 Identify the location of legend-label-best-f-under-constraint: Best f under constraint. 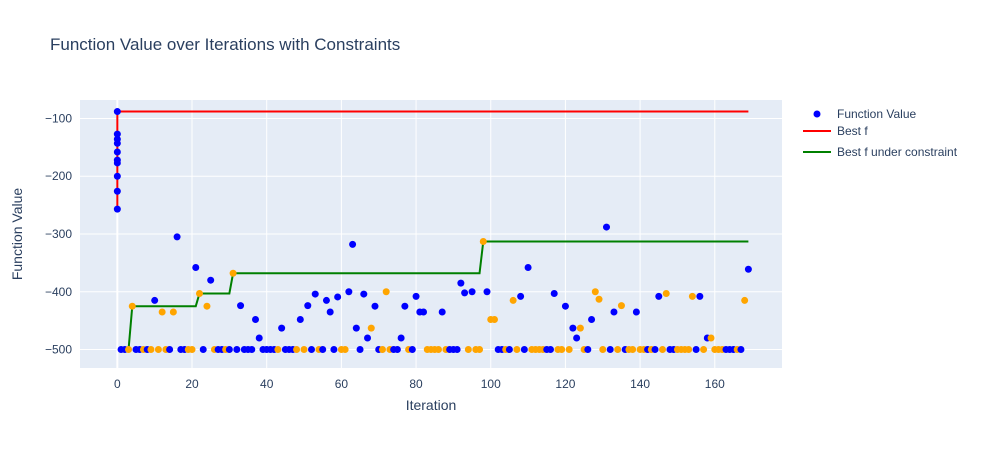
(897, 152).